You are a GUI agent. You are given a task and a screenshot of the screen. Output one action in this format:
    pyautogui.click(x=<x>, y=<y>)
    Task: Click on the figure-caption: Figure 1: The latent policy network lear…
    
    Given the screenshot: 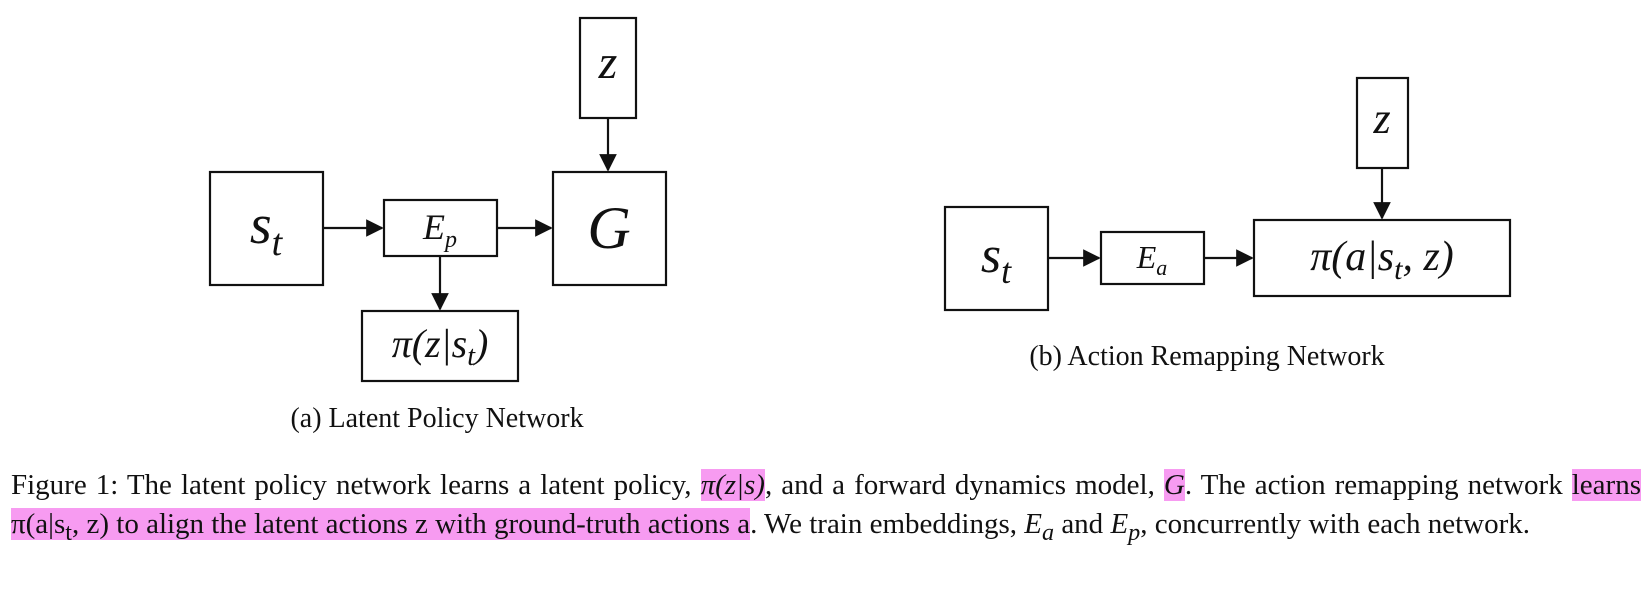 What is the action you would take?
    pyautogui.click(x=826, y=509)
    